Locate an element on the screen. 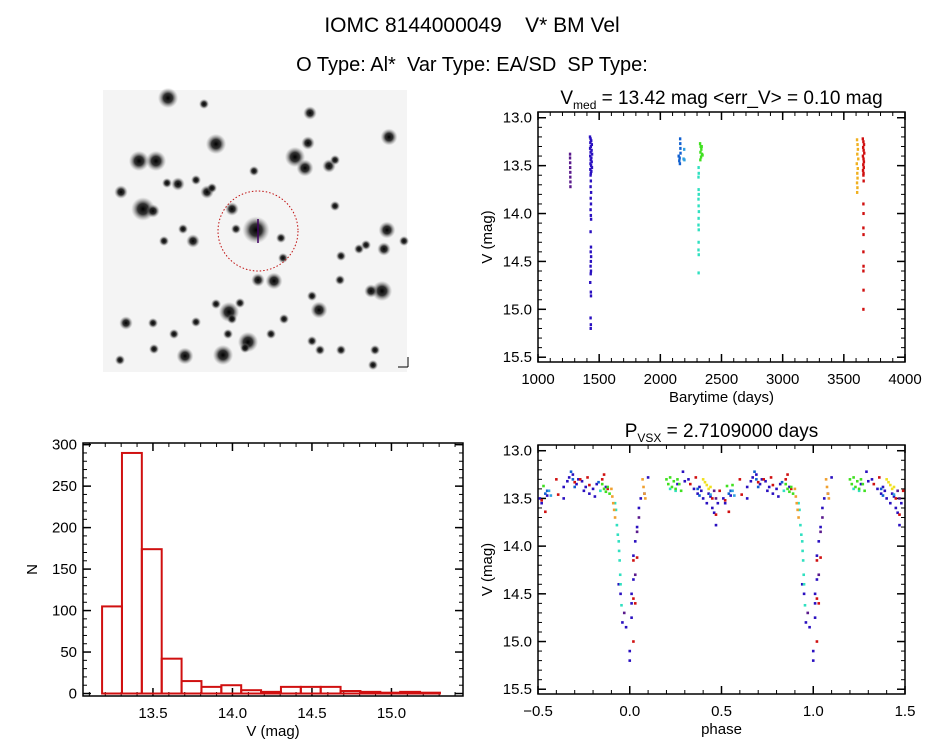 This screenshot has height=747, width=944. y-tick-label: 15.5 is located at coordinates (517, 689).